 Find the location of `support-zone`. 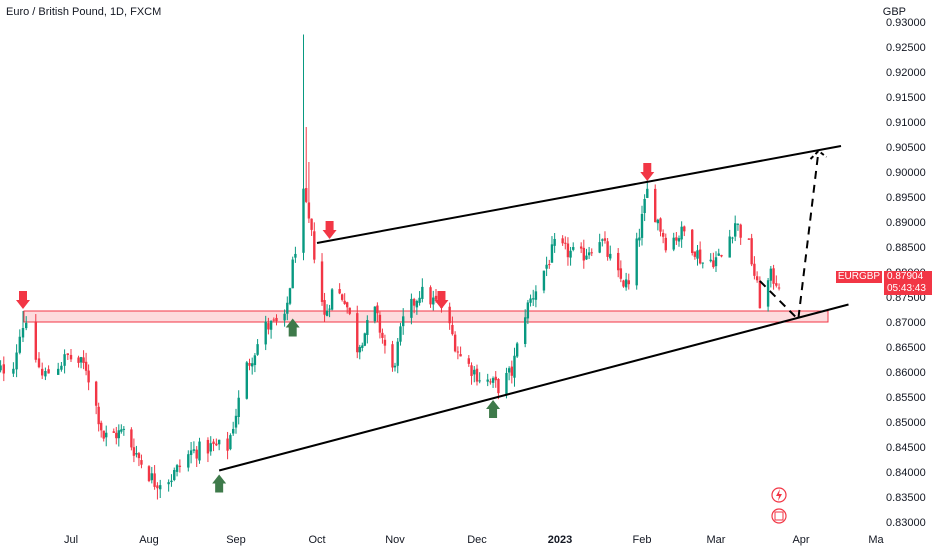

support-zone is located at coordinates (426, 316).